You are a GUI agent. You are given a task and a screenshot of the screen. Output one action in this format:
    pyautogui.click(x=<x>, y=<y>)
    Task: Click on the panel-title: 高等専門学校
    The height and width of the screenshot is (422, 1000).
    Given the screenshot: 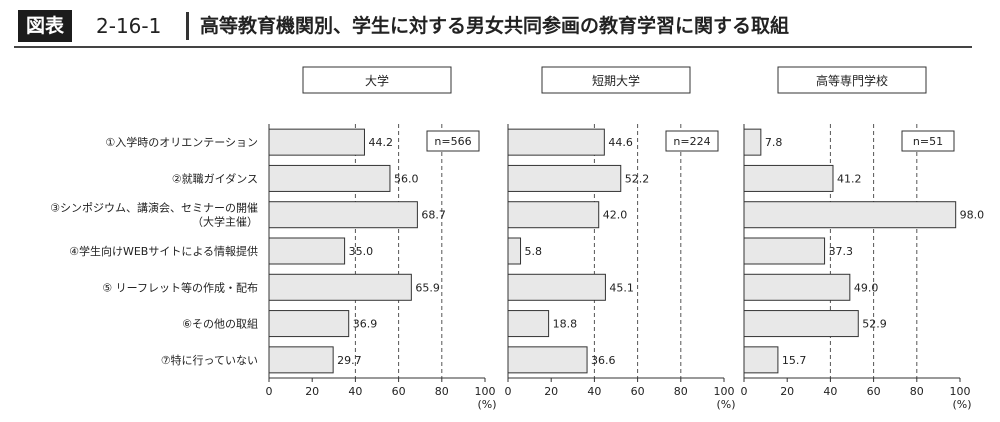 What is the action you would take?
    pyautogui.click(x=852, y=80)
    